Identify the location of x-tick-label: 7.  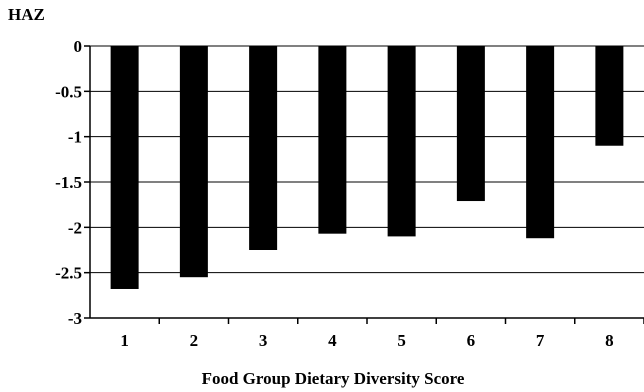
(540, 340).